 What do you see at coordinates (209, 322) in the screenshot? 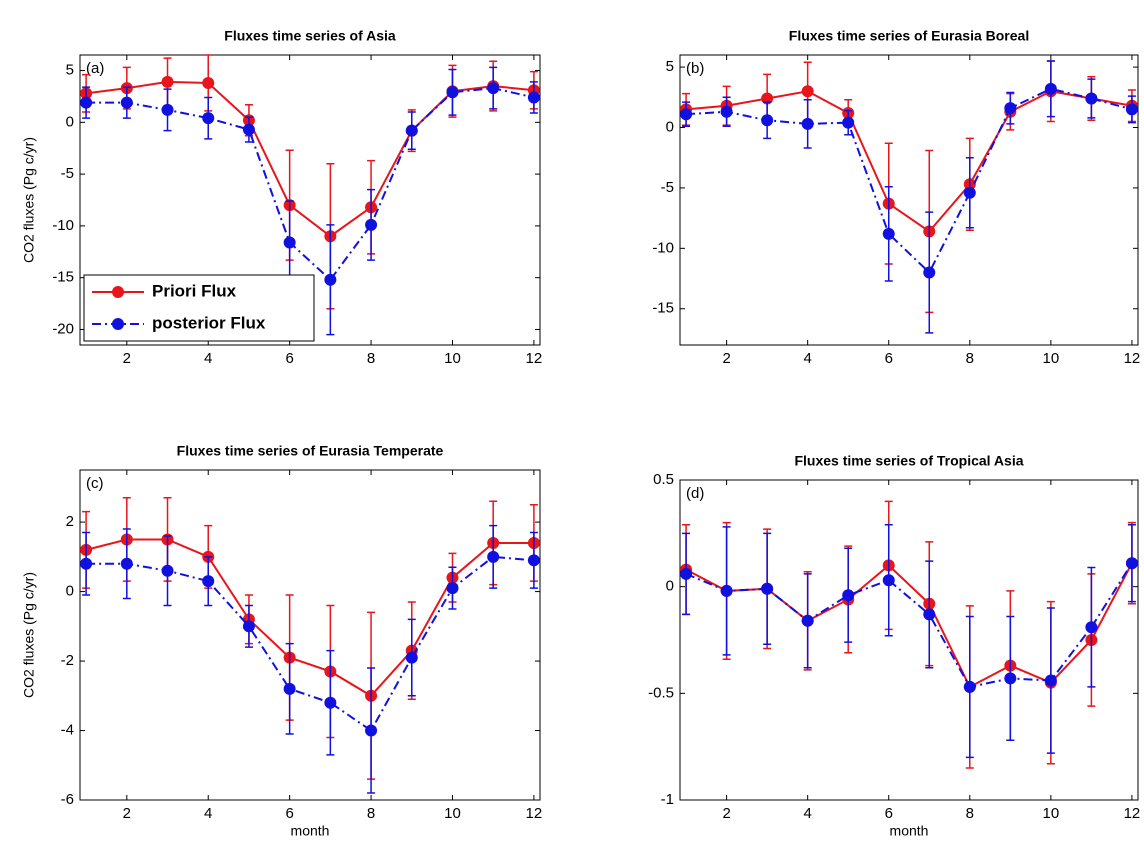
I see `legend-label: posterior Flux` at bounding box center [209, 322].